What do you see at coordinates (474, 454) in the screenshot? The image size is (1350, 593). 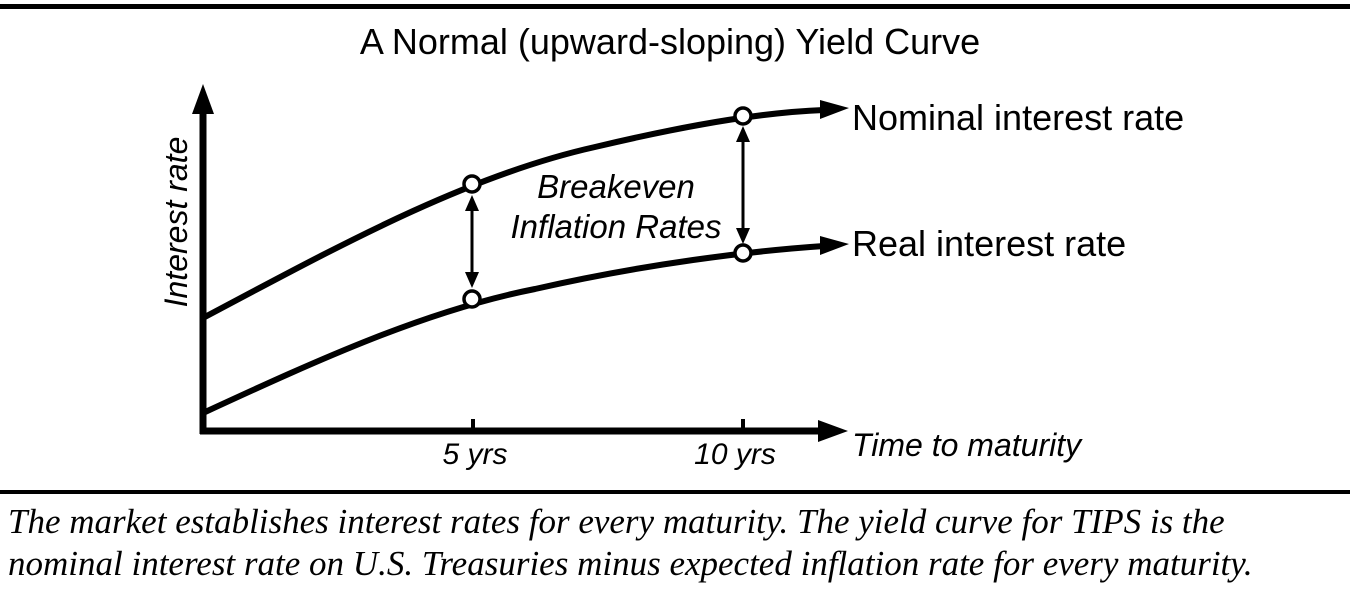 I see `tick-label-5yrs: 5 yrs` at bounding box center [474, 454].